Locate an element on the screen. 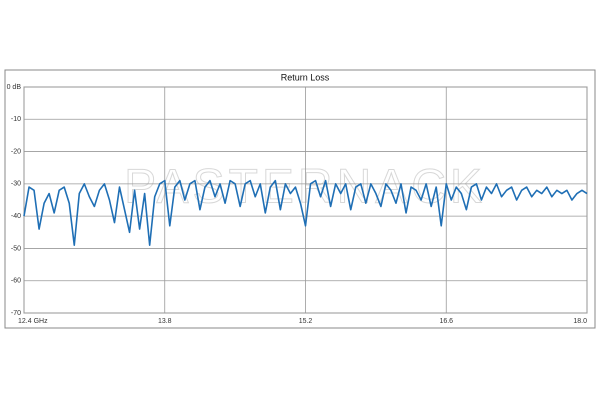 The height and width of the screenshot is (400, 600). x-tick-label: 12.4 GHz is located at coordinates (33, 321).